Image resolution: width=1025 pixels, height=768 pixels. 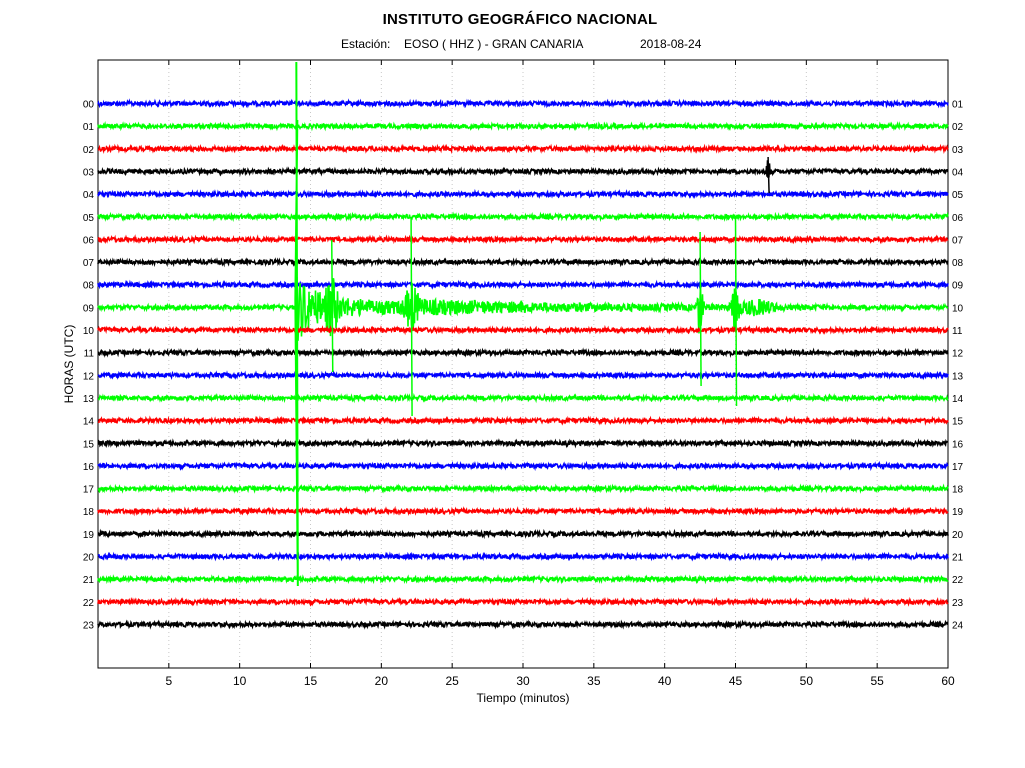 What do you see at coordinates (958, 444) in the screenshot?
I see `hour-label-right: 16` at bounding box center [958, 444].